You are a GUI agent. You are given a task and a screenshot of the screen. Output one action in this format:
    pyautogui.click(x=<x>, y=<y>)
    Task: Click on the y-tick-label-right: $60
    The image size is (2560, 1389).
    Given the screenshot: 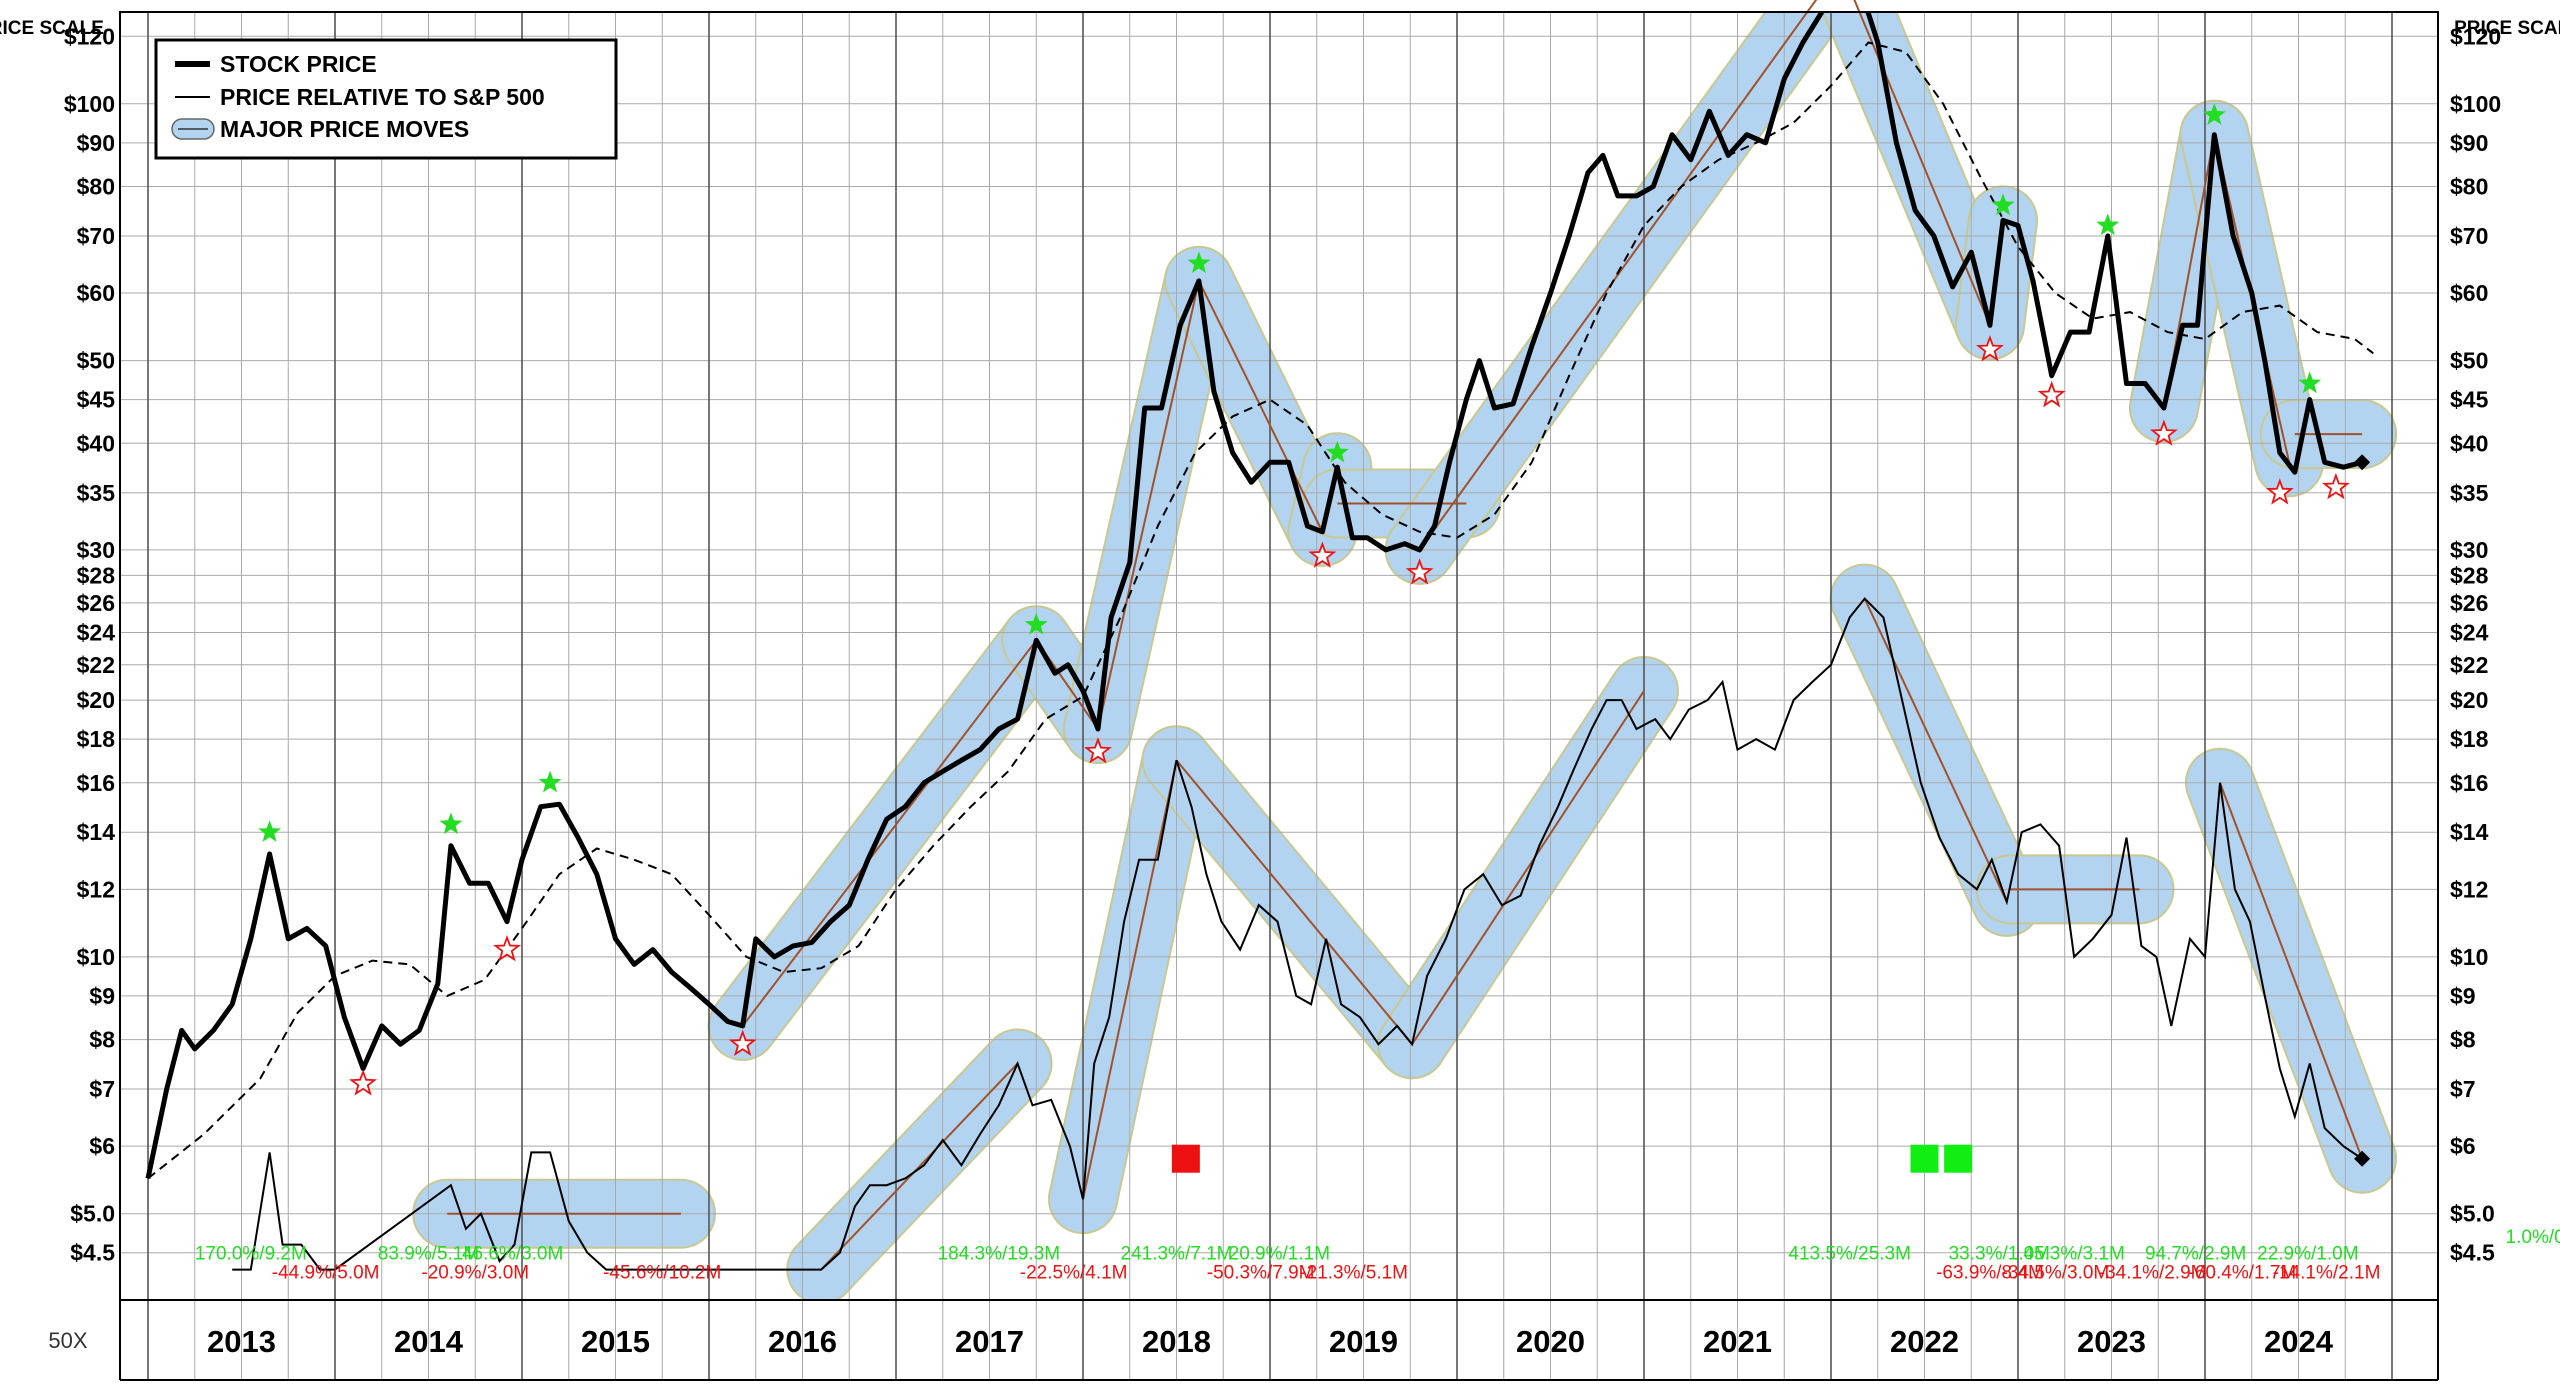 What is the action you would take?
    pyautogui.click(x=2469, y=293)
    